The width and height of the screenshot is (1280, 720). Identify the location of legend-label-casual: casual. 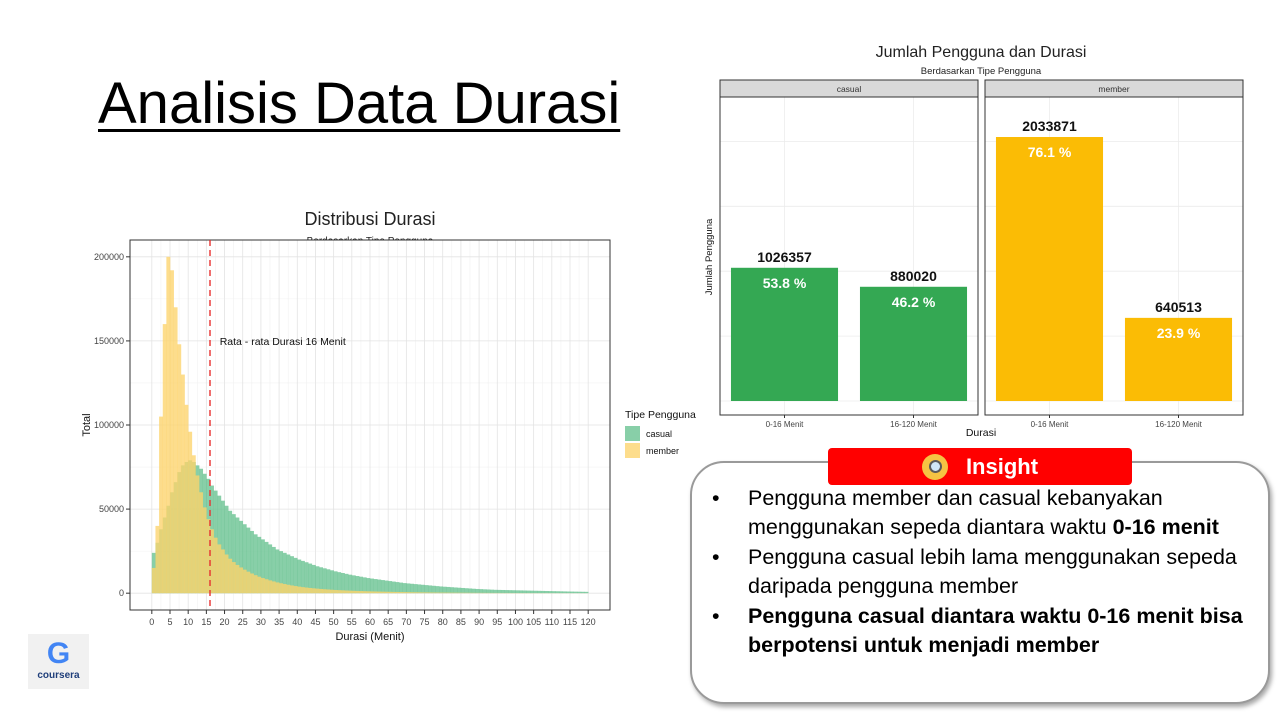
(659, 434).